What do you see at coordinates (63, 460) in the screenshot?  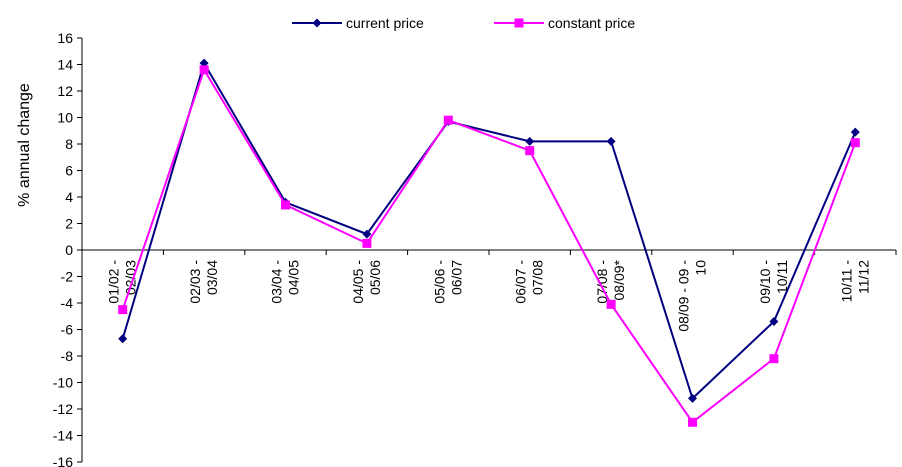 I see `y-tick-label: -16` at bounding box center [63, 460].